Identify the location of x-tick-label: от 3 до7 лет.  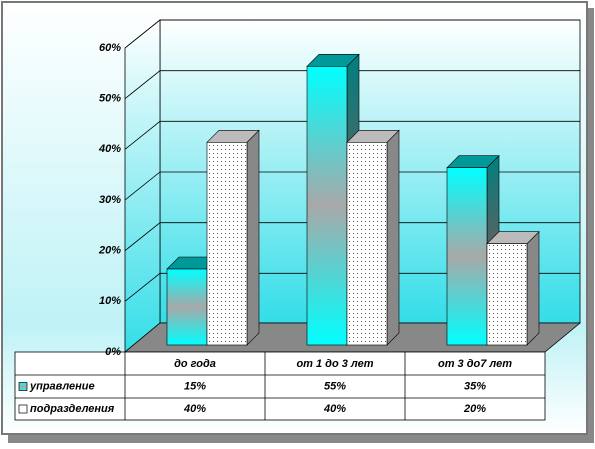
(475, 364).